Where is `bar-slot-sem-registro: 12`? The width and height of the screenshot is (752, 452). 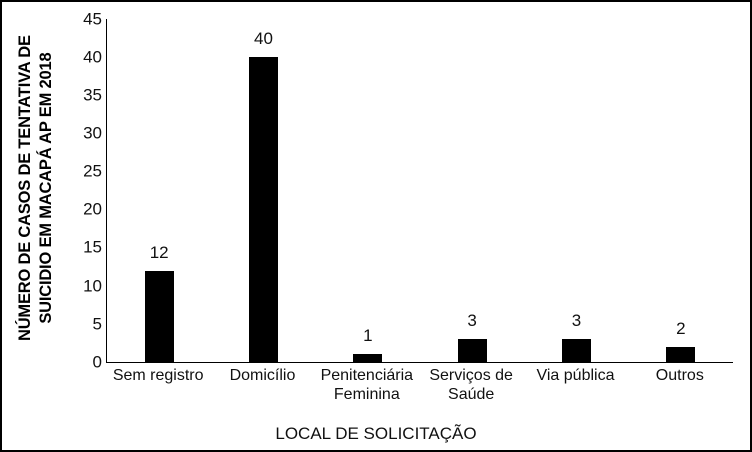 bar-slot-sem-registro: 12 is located at coordinates (159, 190).